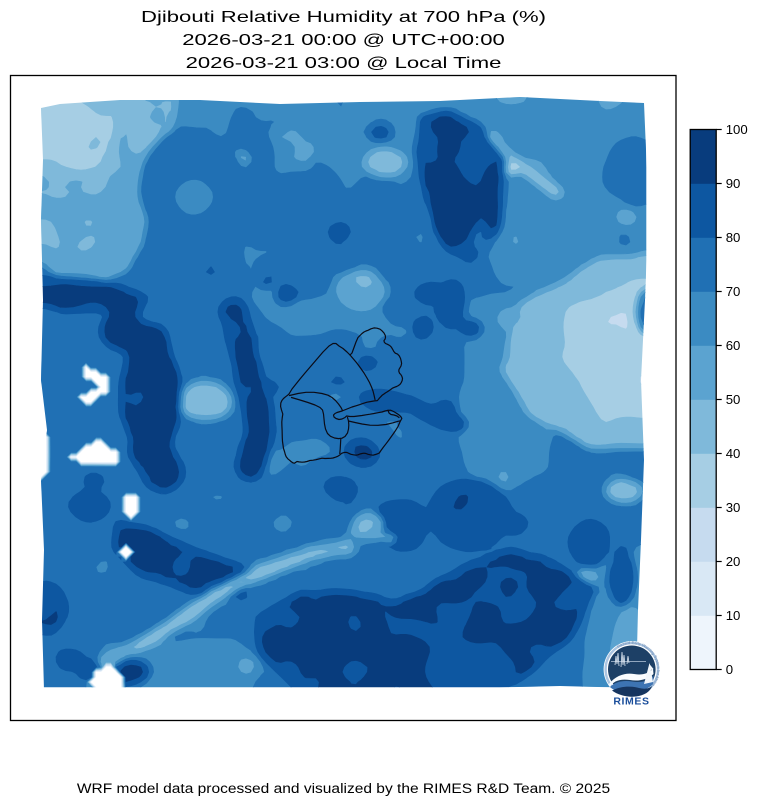  I want to click on svg-text: 80, so click(733, 237).